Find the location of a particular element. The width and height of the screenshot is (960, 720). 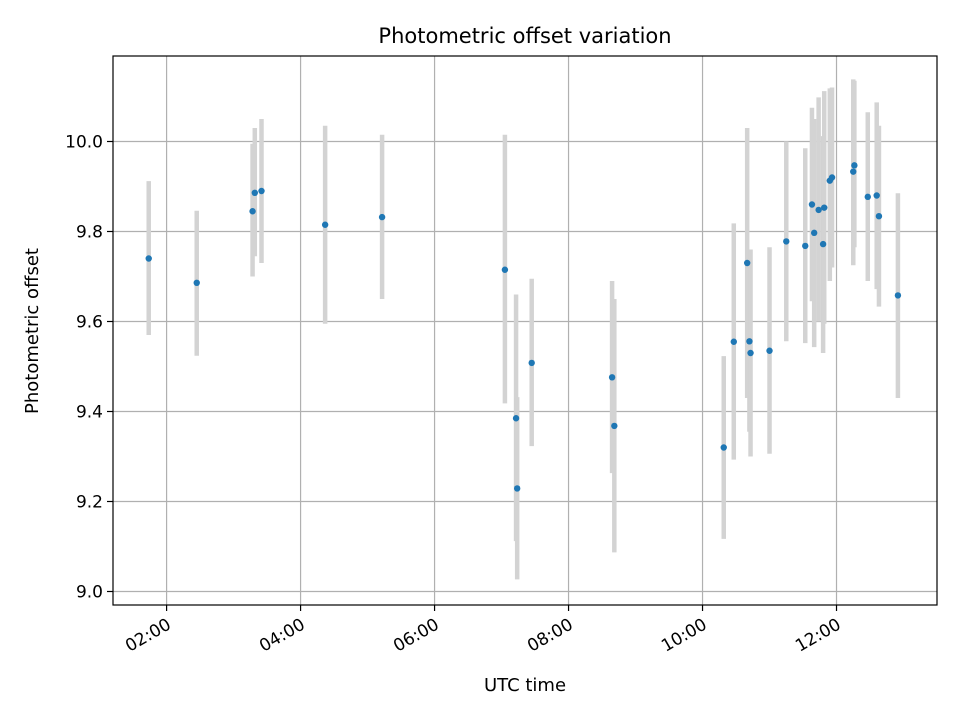

chart-title: Photometric offset variation is located at coordinates (524, 36).